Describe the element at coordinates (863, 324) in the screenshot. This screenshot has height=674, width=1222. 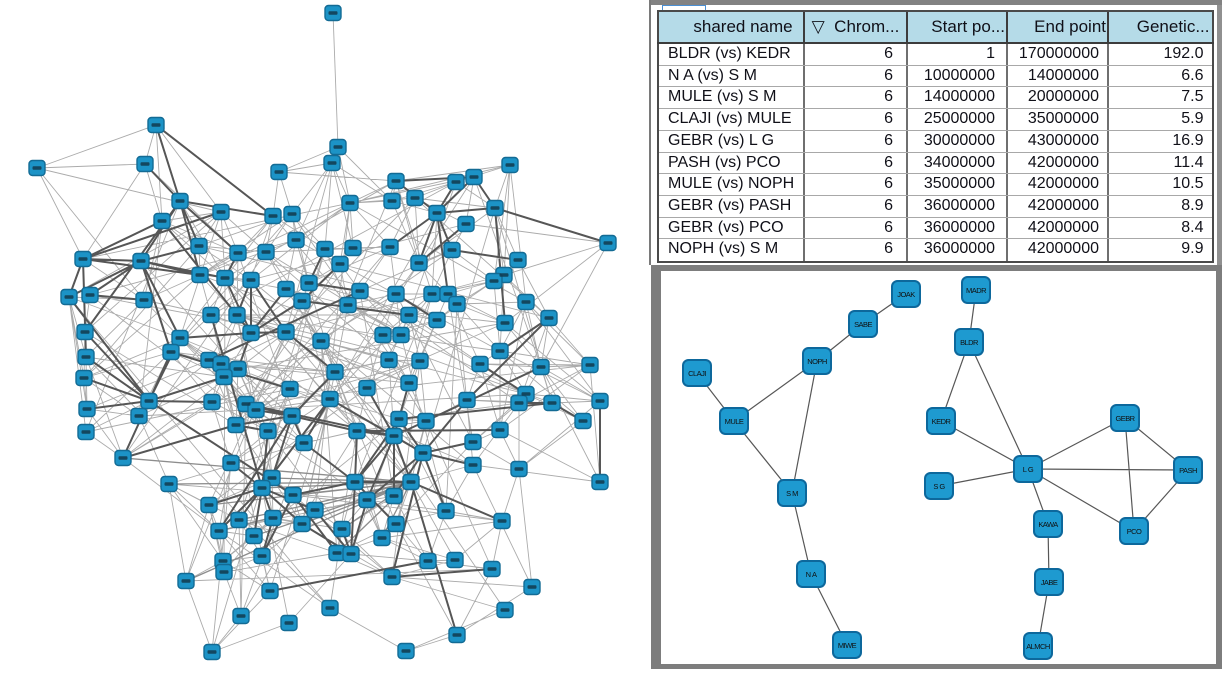
I see `svg-text: SABE` at that location.